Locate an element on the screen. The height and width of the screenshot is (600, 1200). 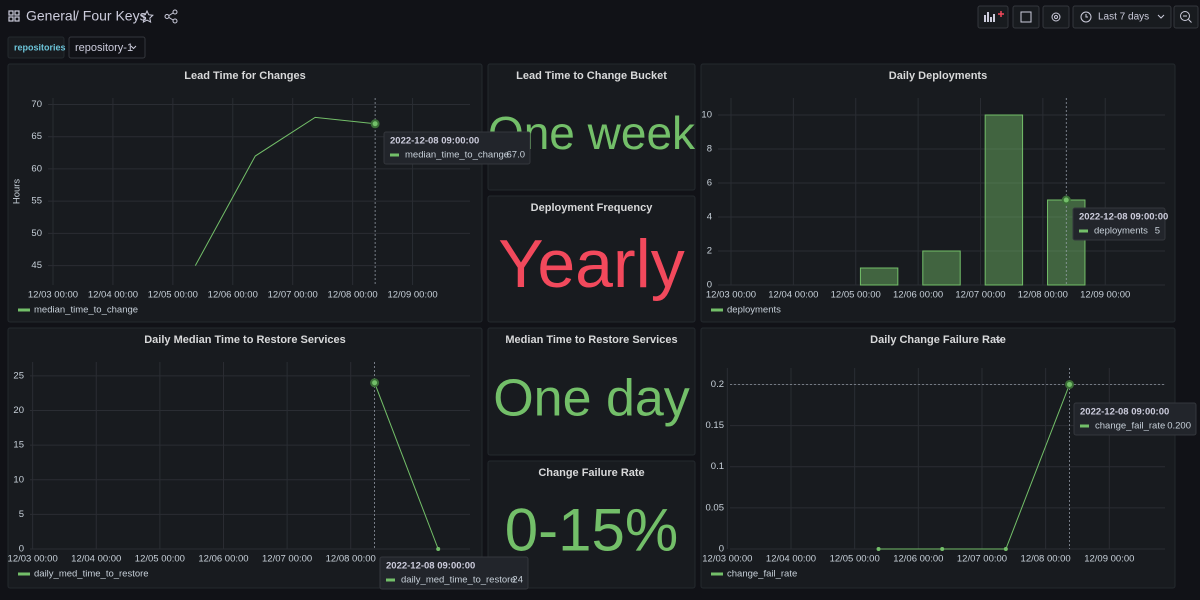
y-tick-label: 65 is located at coordinates (36, 136).